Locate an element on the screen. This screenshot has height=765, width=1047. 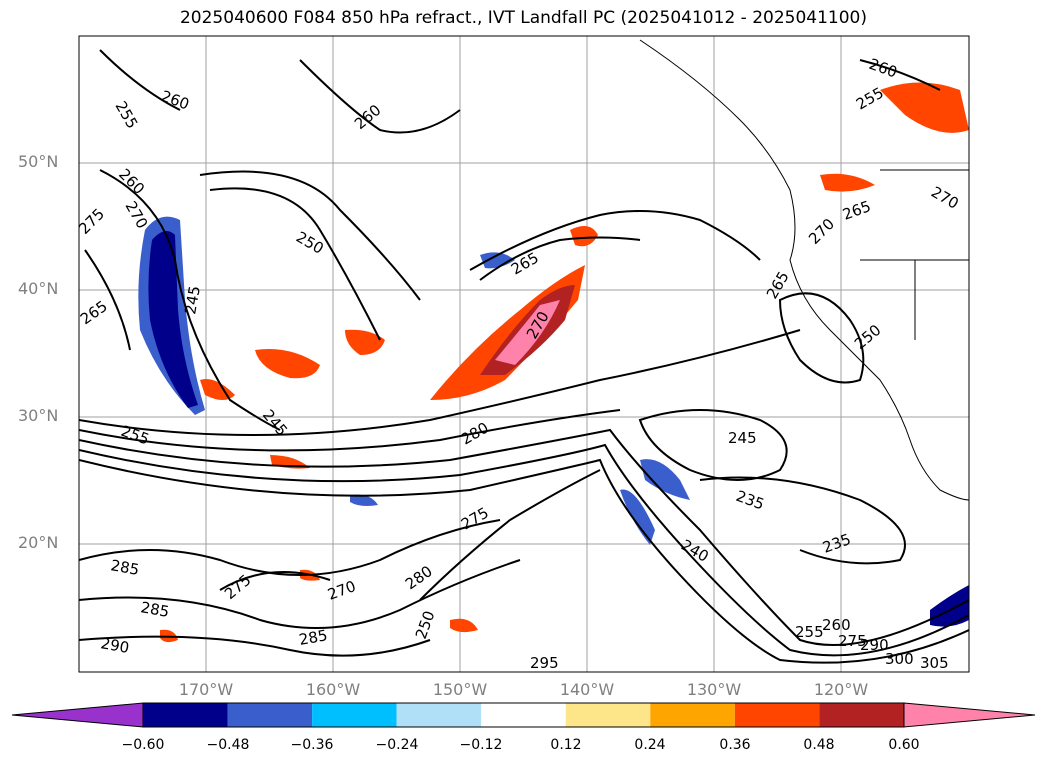
colorbar-tick-label: −0.48 is located at coordinates (228, 745).